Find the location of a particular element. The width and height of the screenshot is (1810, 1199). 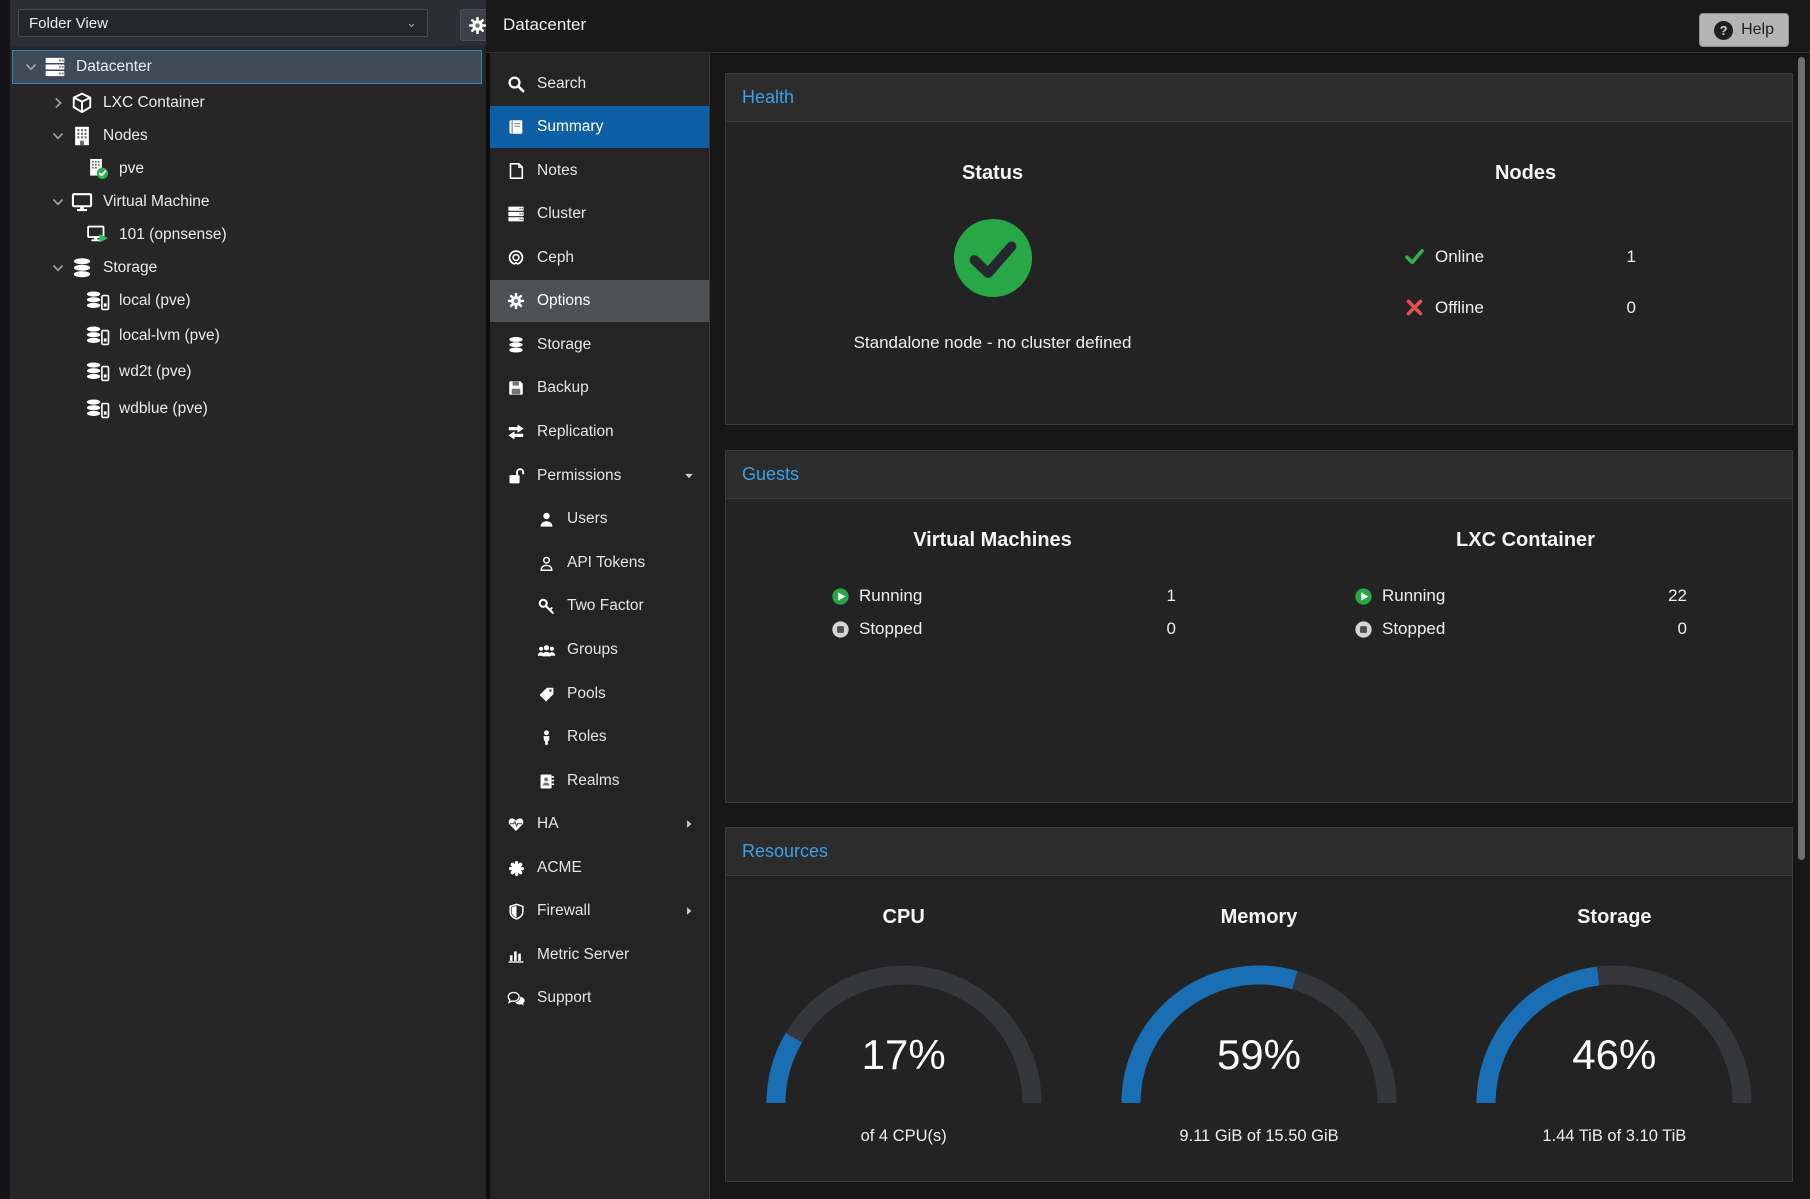

tree-item-label: local (pve) is located at coordinates (155, 300).